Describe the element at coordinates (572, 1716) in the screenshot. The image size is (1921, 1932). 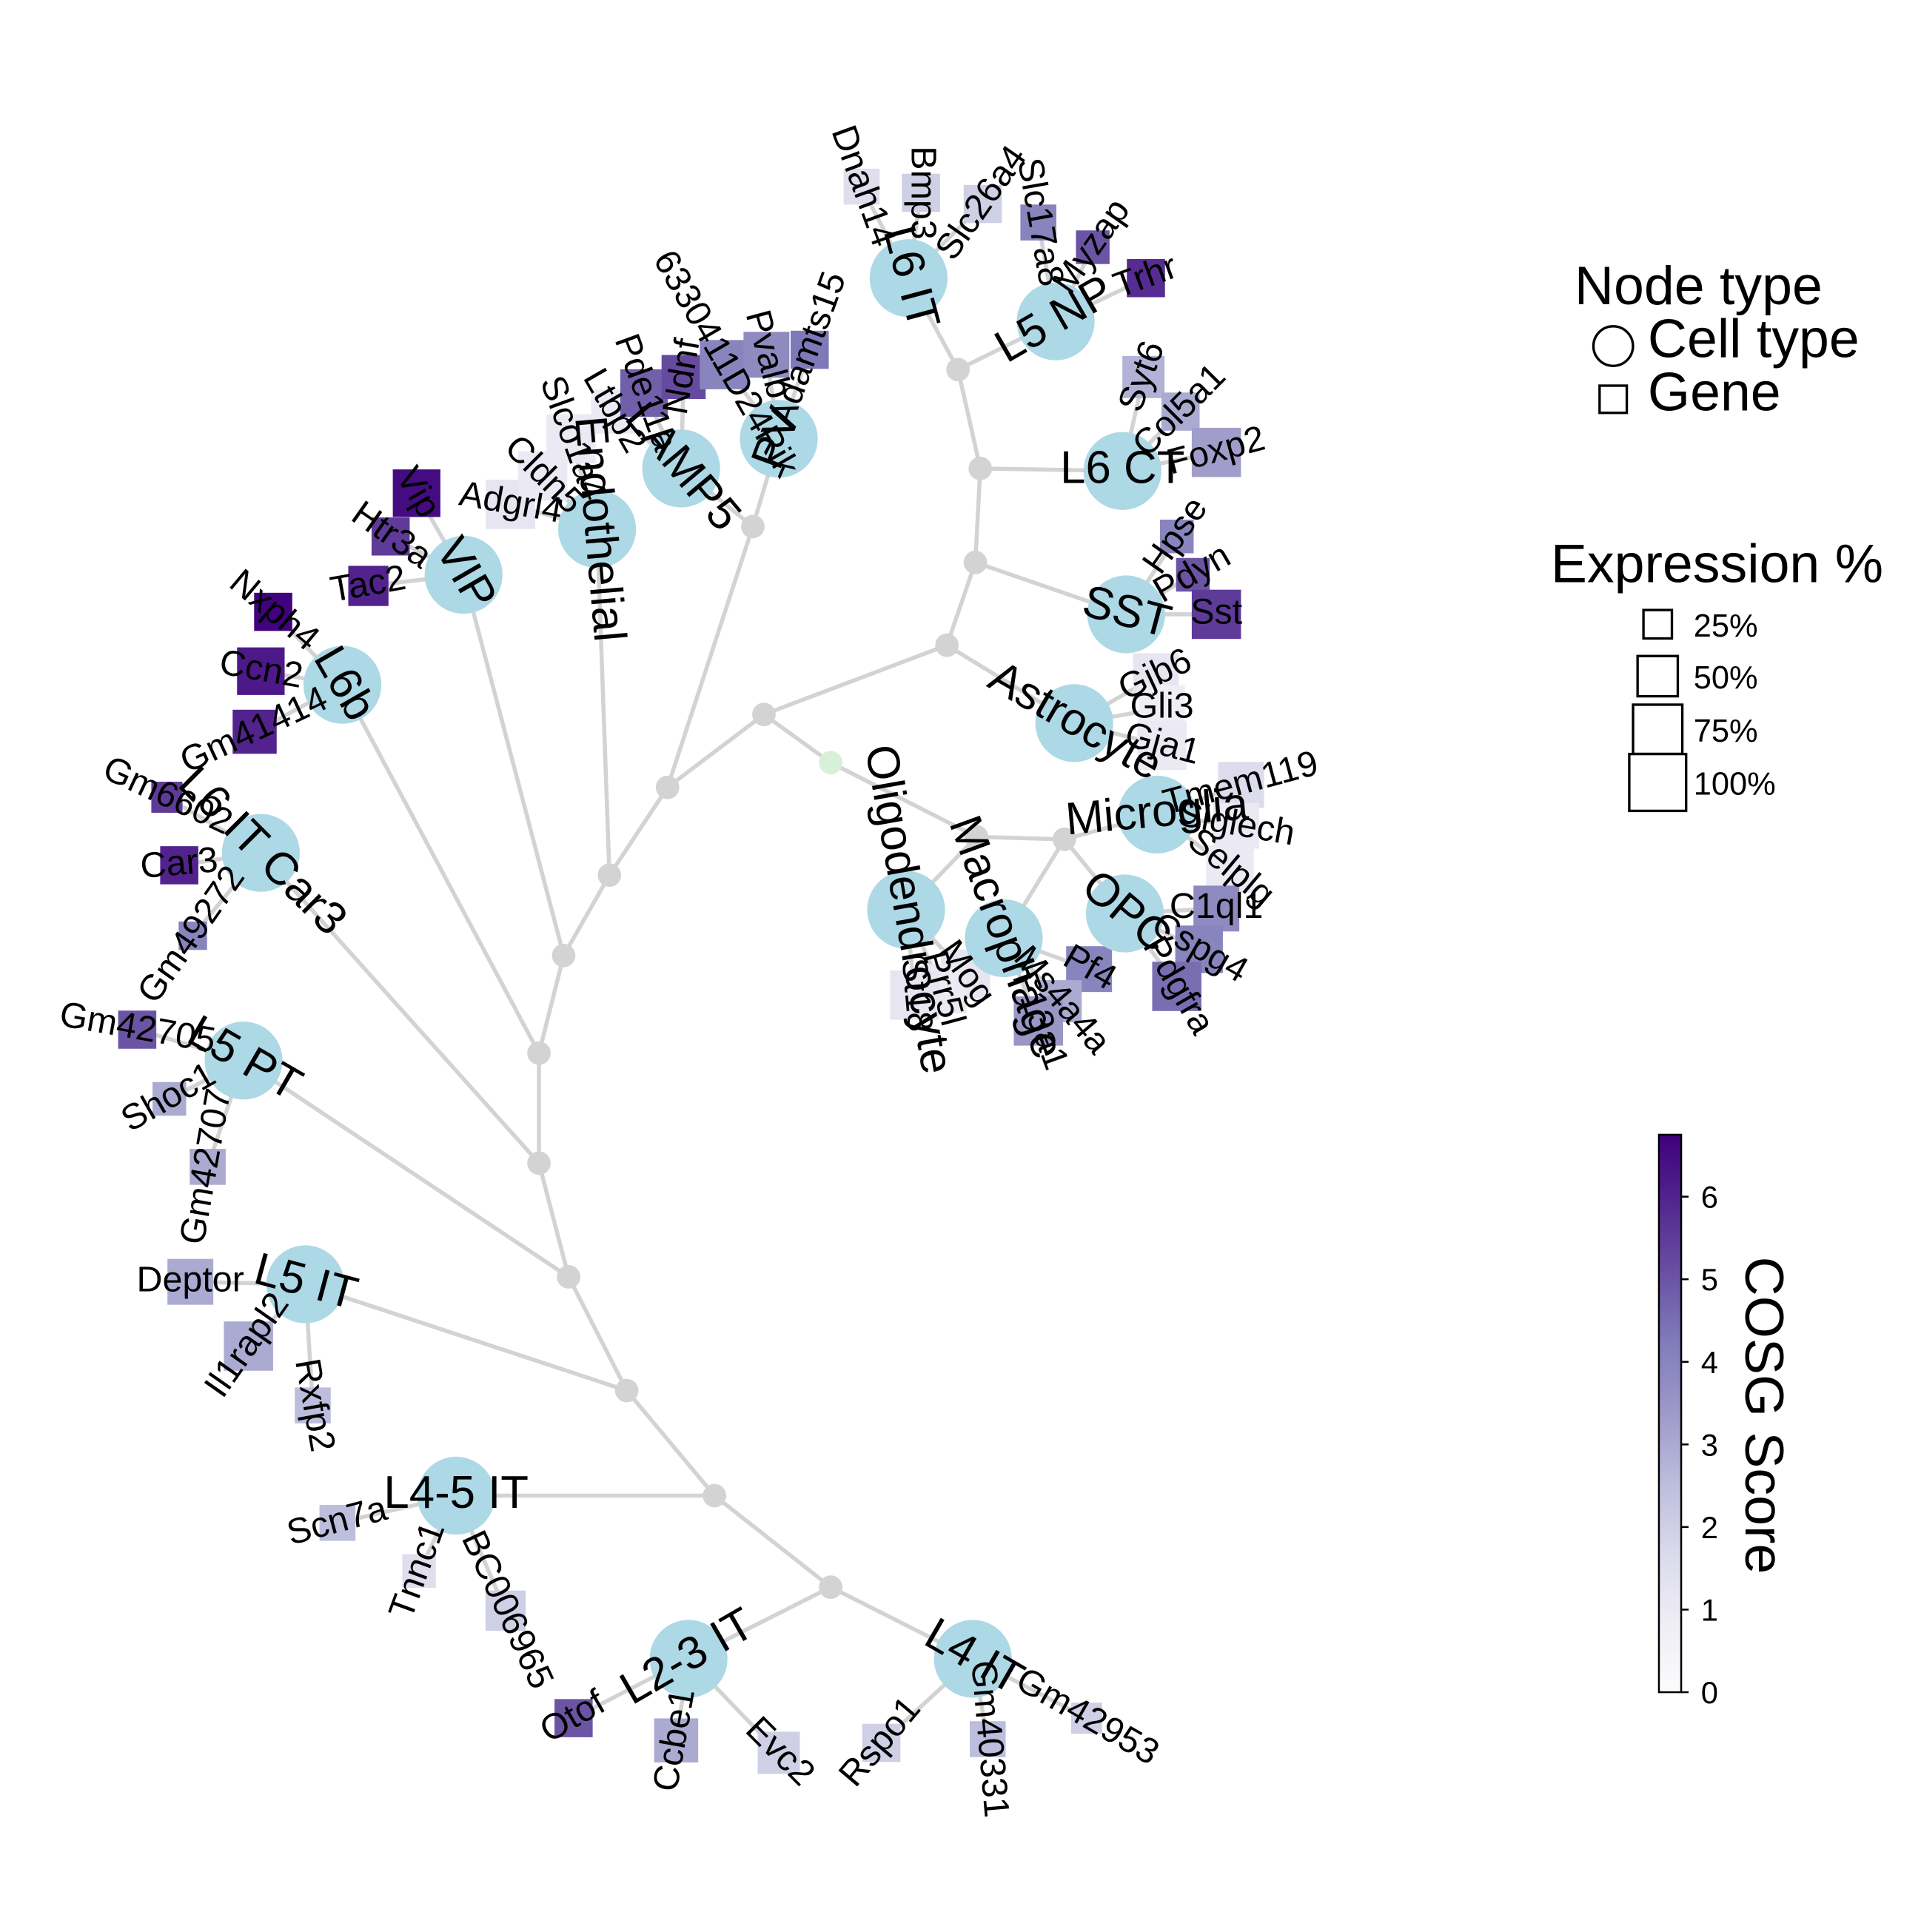
I see `gene-label-otof: Otof` at that location.